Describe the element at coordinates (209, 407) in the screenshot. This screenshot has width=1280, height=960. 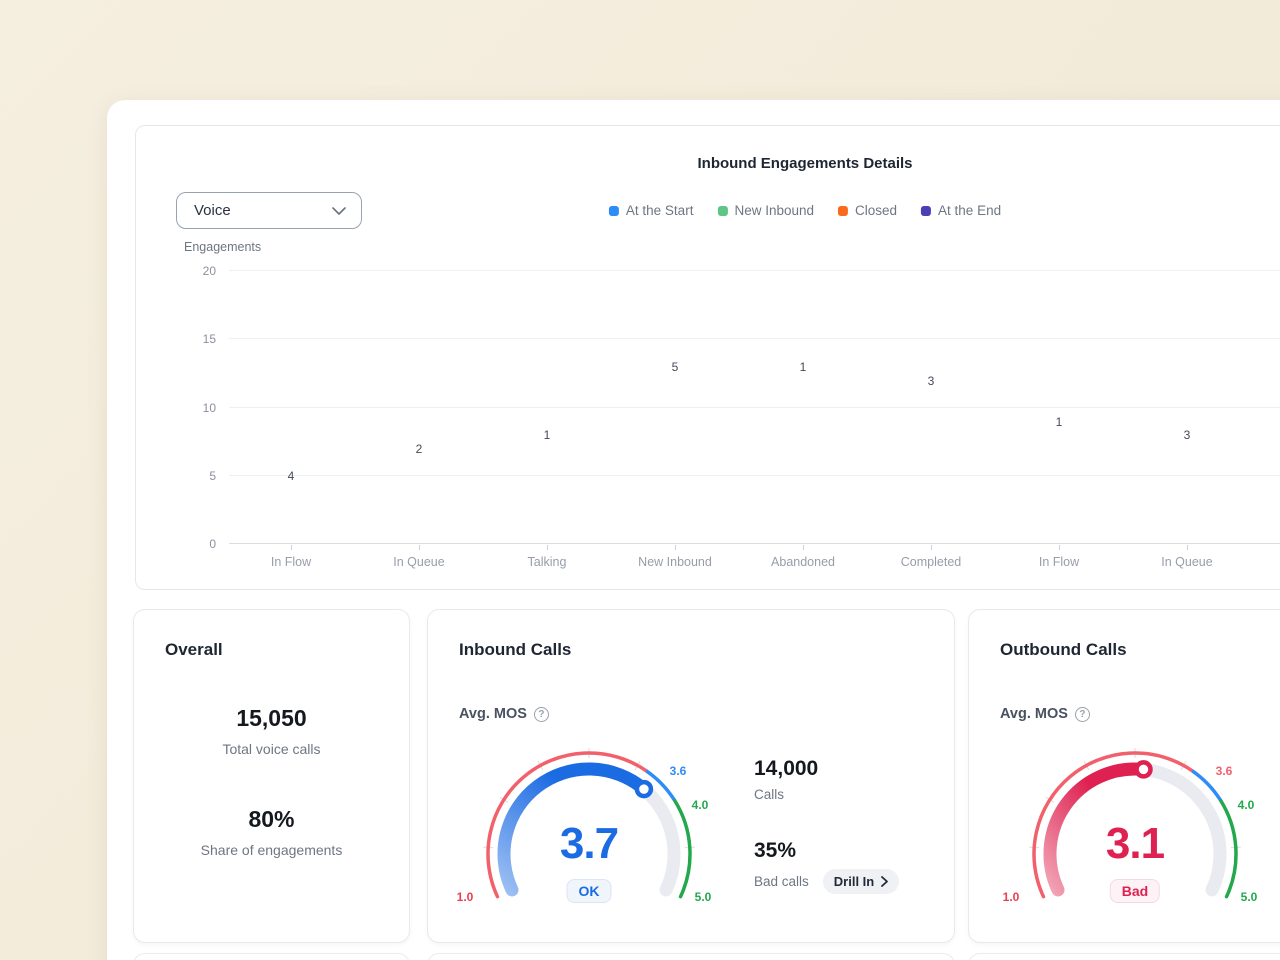
I see `y-axis-tick-label: 10` at that location.